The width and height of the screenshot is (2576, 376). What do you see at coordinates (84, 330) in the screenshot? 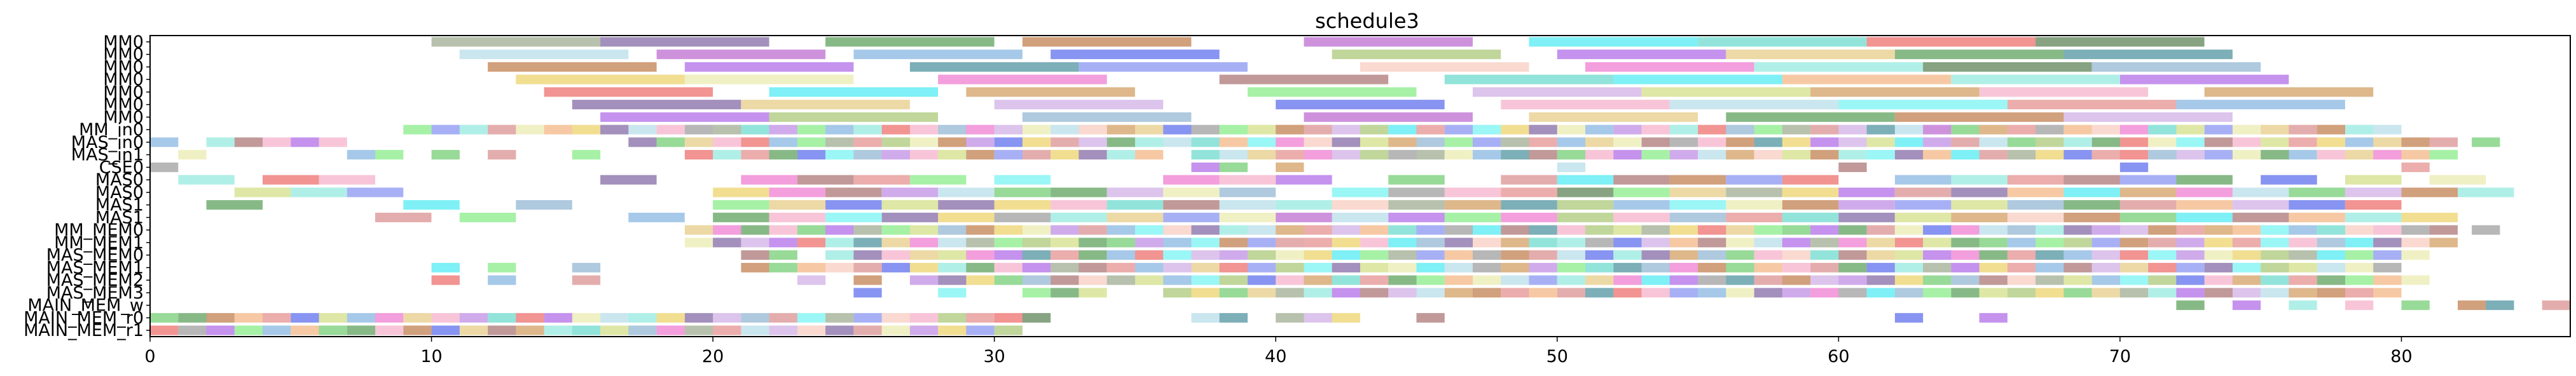
I see `row-label: MAIN_MEM_r1` at bounding box center [84, 330].